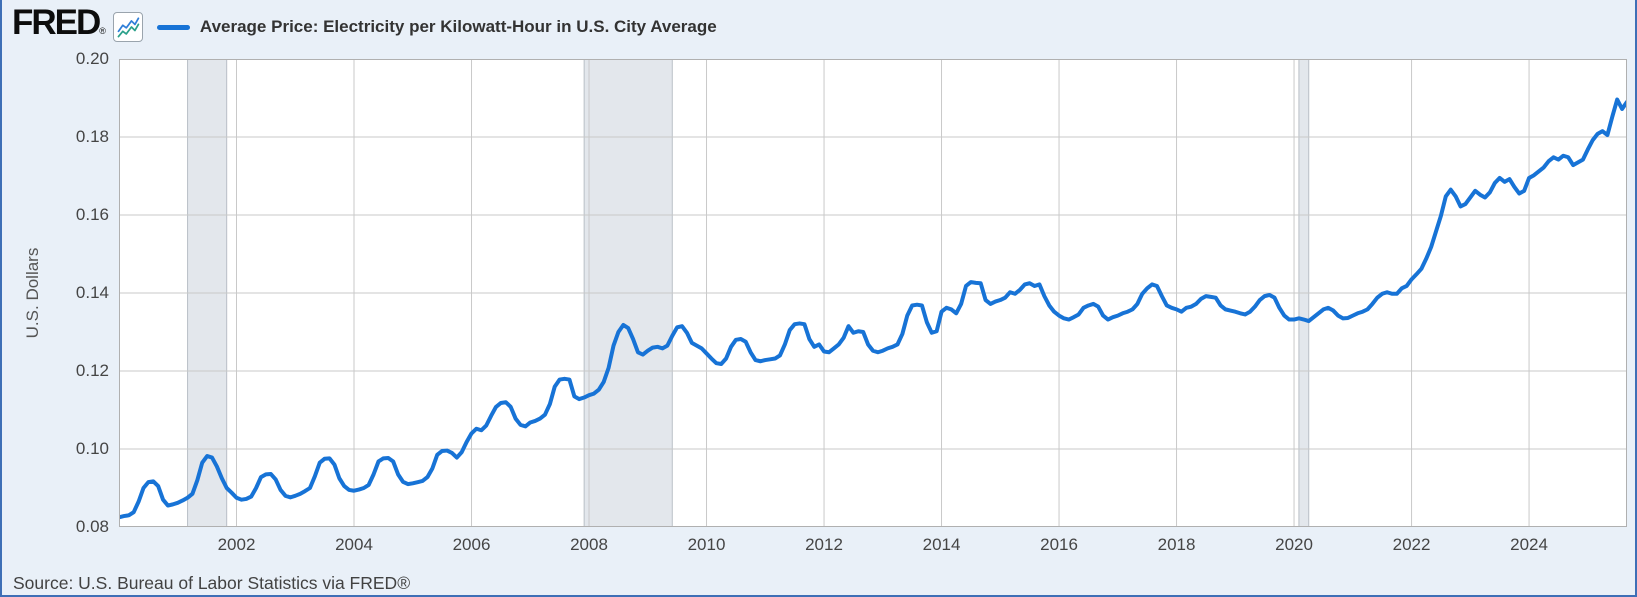 This screenshot has height=597, width=1637. What do you see at coordinates (102, 31) in the screenshot?
I see `fred-logo-registered-mark: ®` at bounding box center [102, 31].